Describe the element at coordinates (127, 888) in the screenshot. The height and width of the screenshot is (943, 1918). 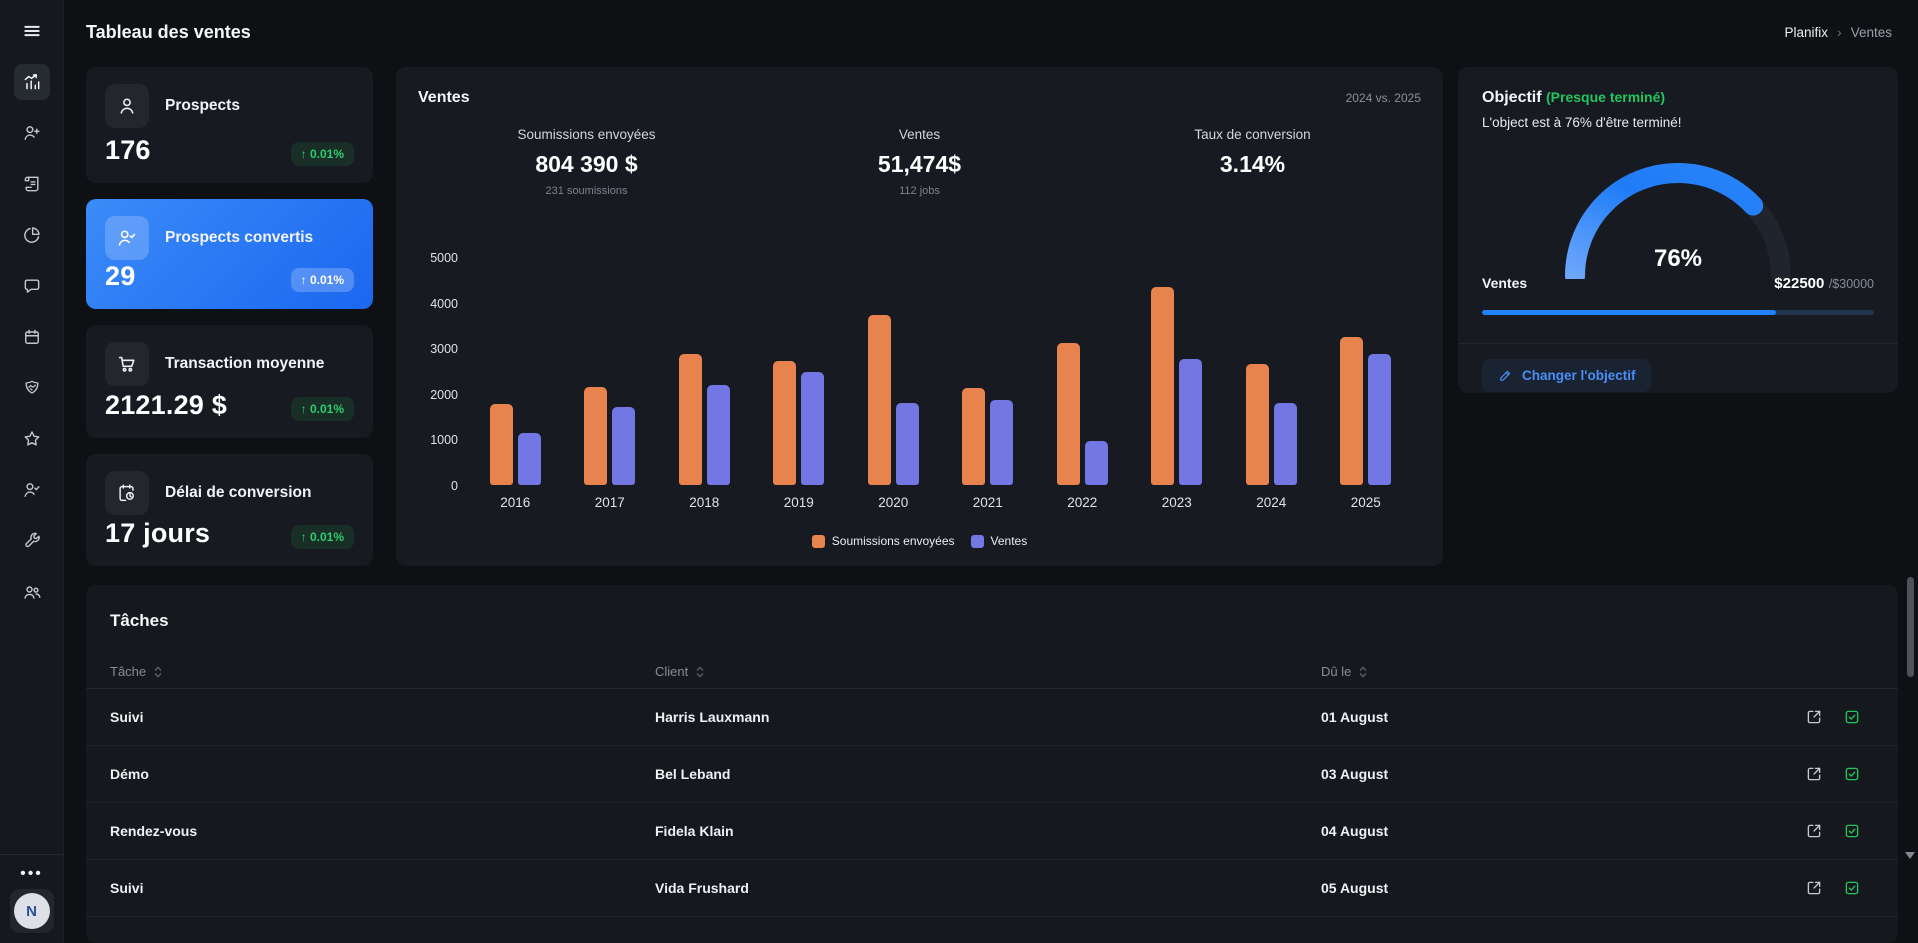
I see `cell-task: Suivi` at that location.